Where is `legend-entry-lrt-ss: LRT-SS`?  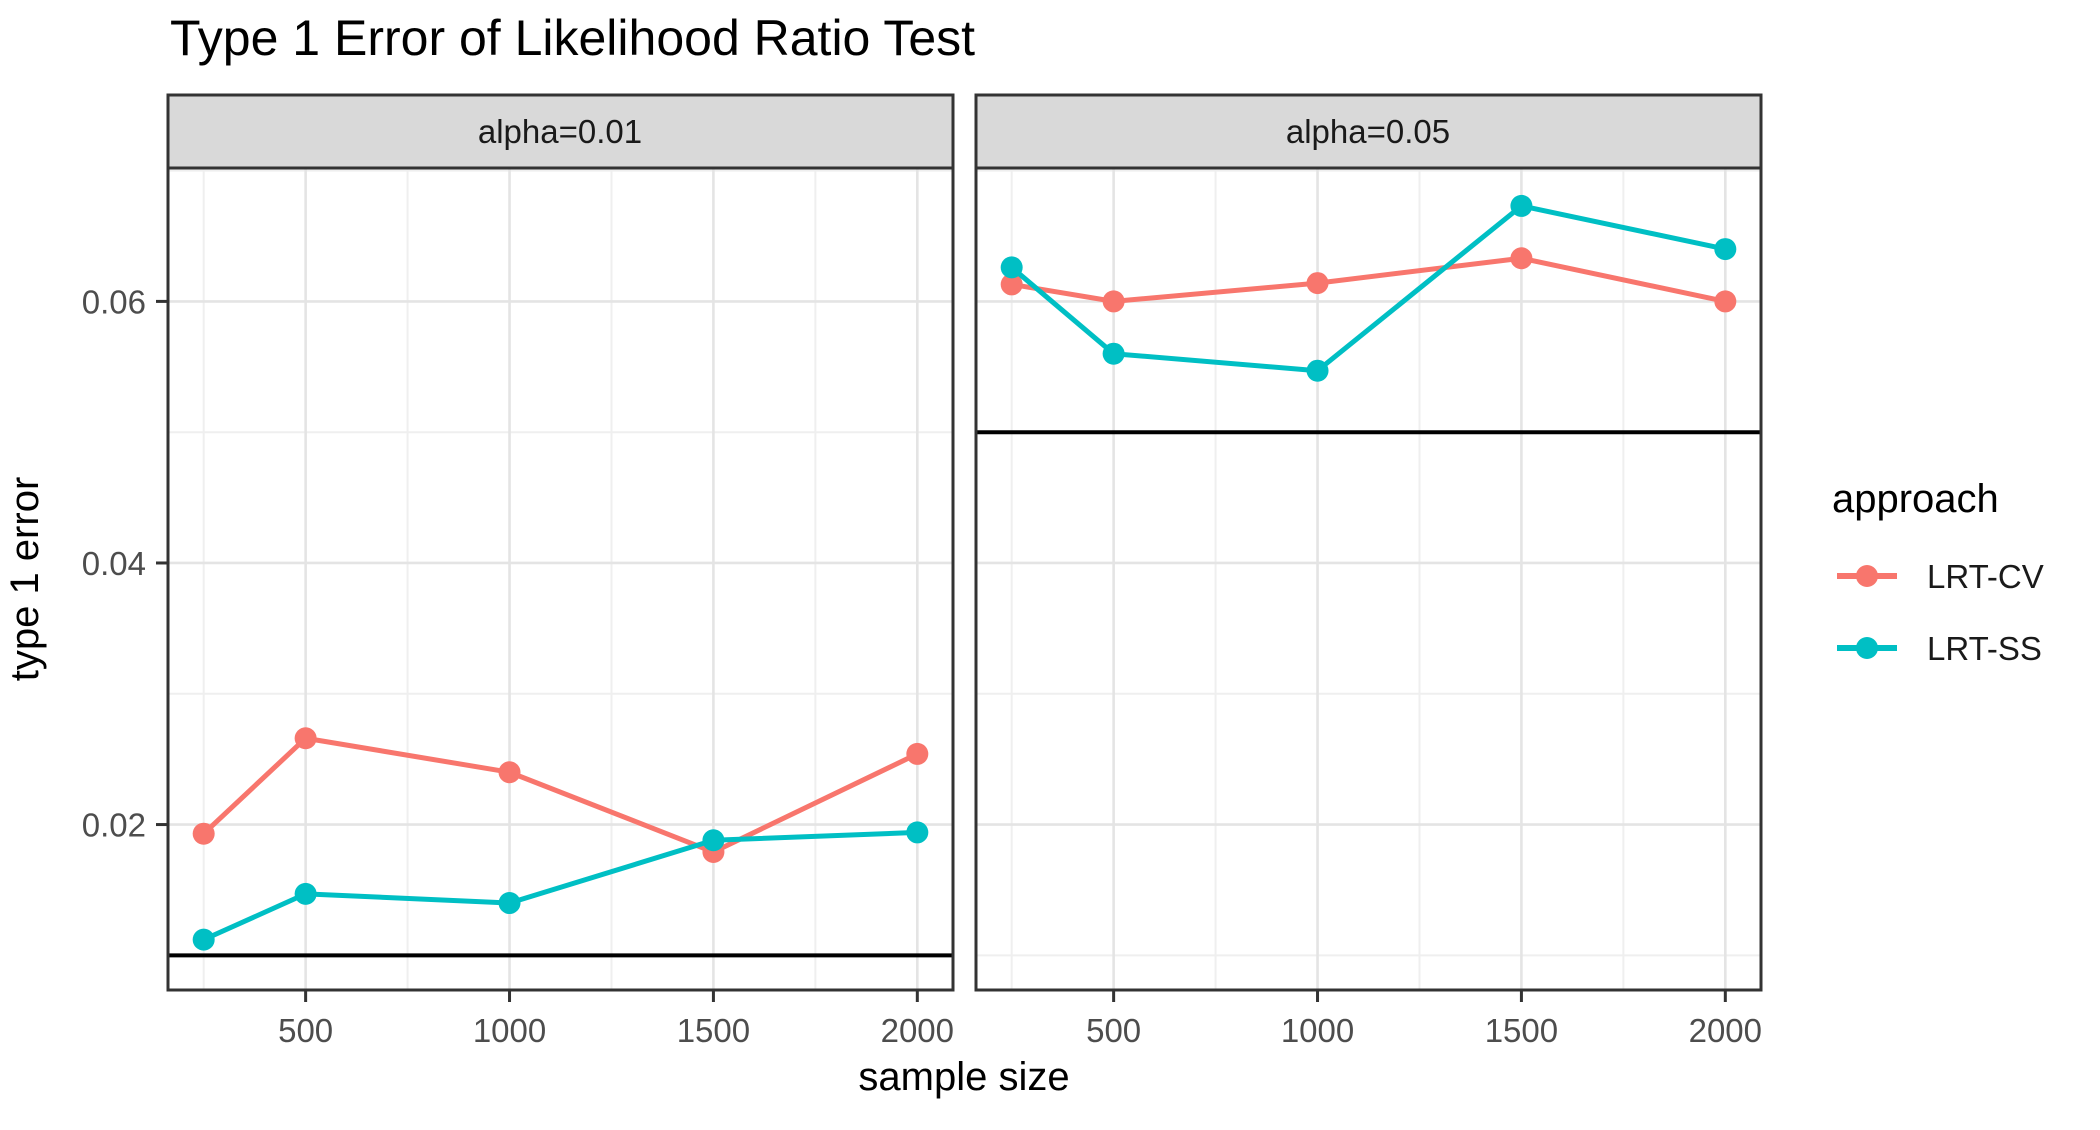
legend-entry-lrt-ss: LRT-SS is located at coordinates (1939, 648).